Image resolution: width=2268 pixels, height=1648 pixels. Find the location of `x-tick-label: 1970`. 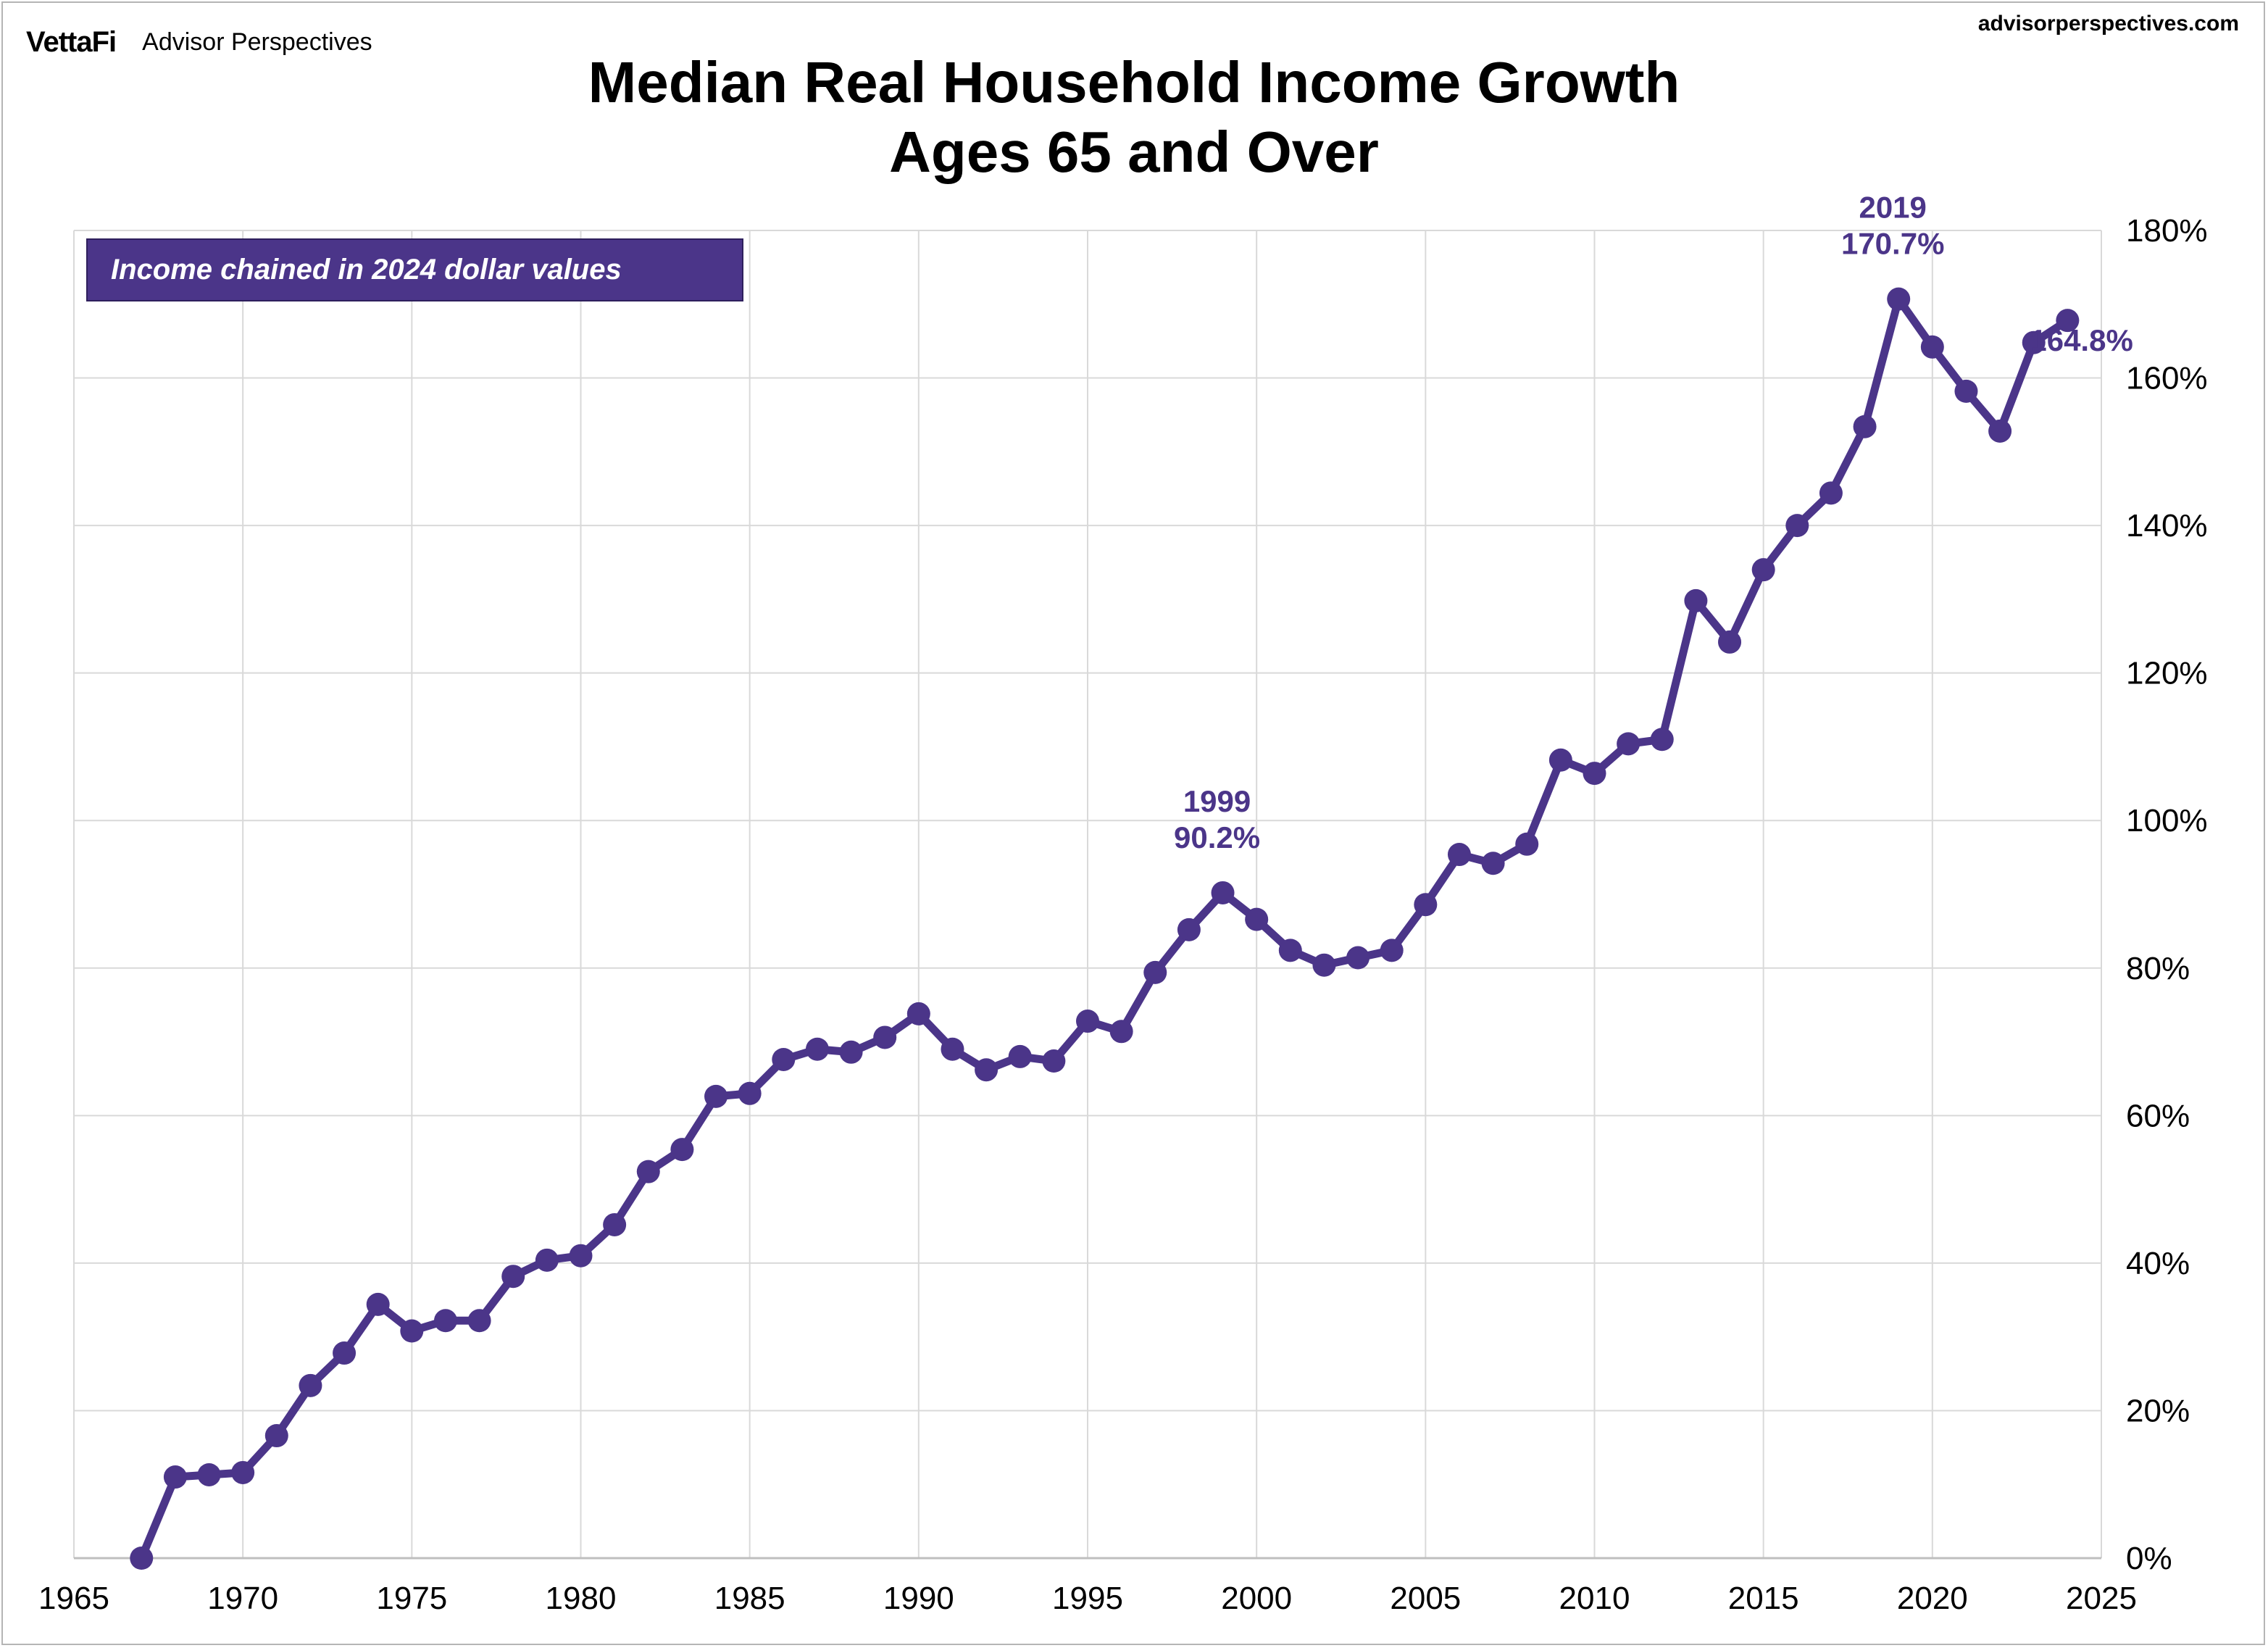

x-tick-label: 1970 is located at coordinates (242, 1598).